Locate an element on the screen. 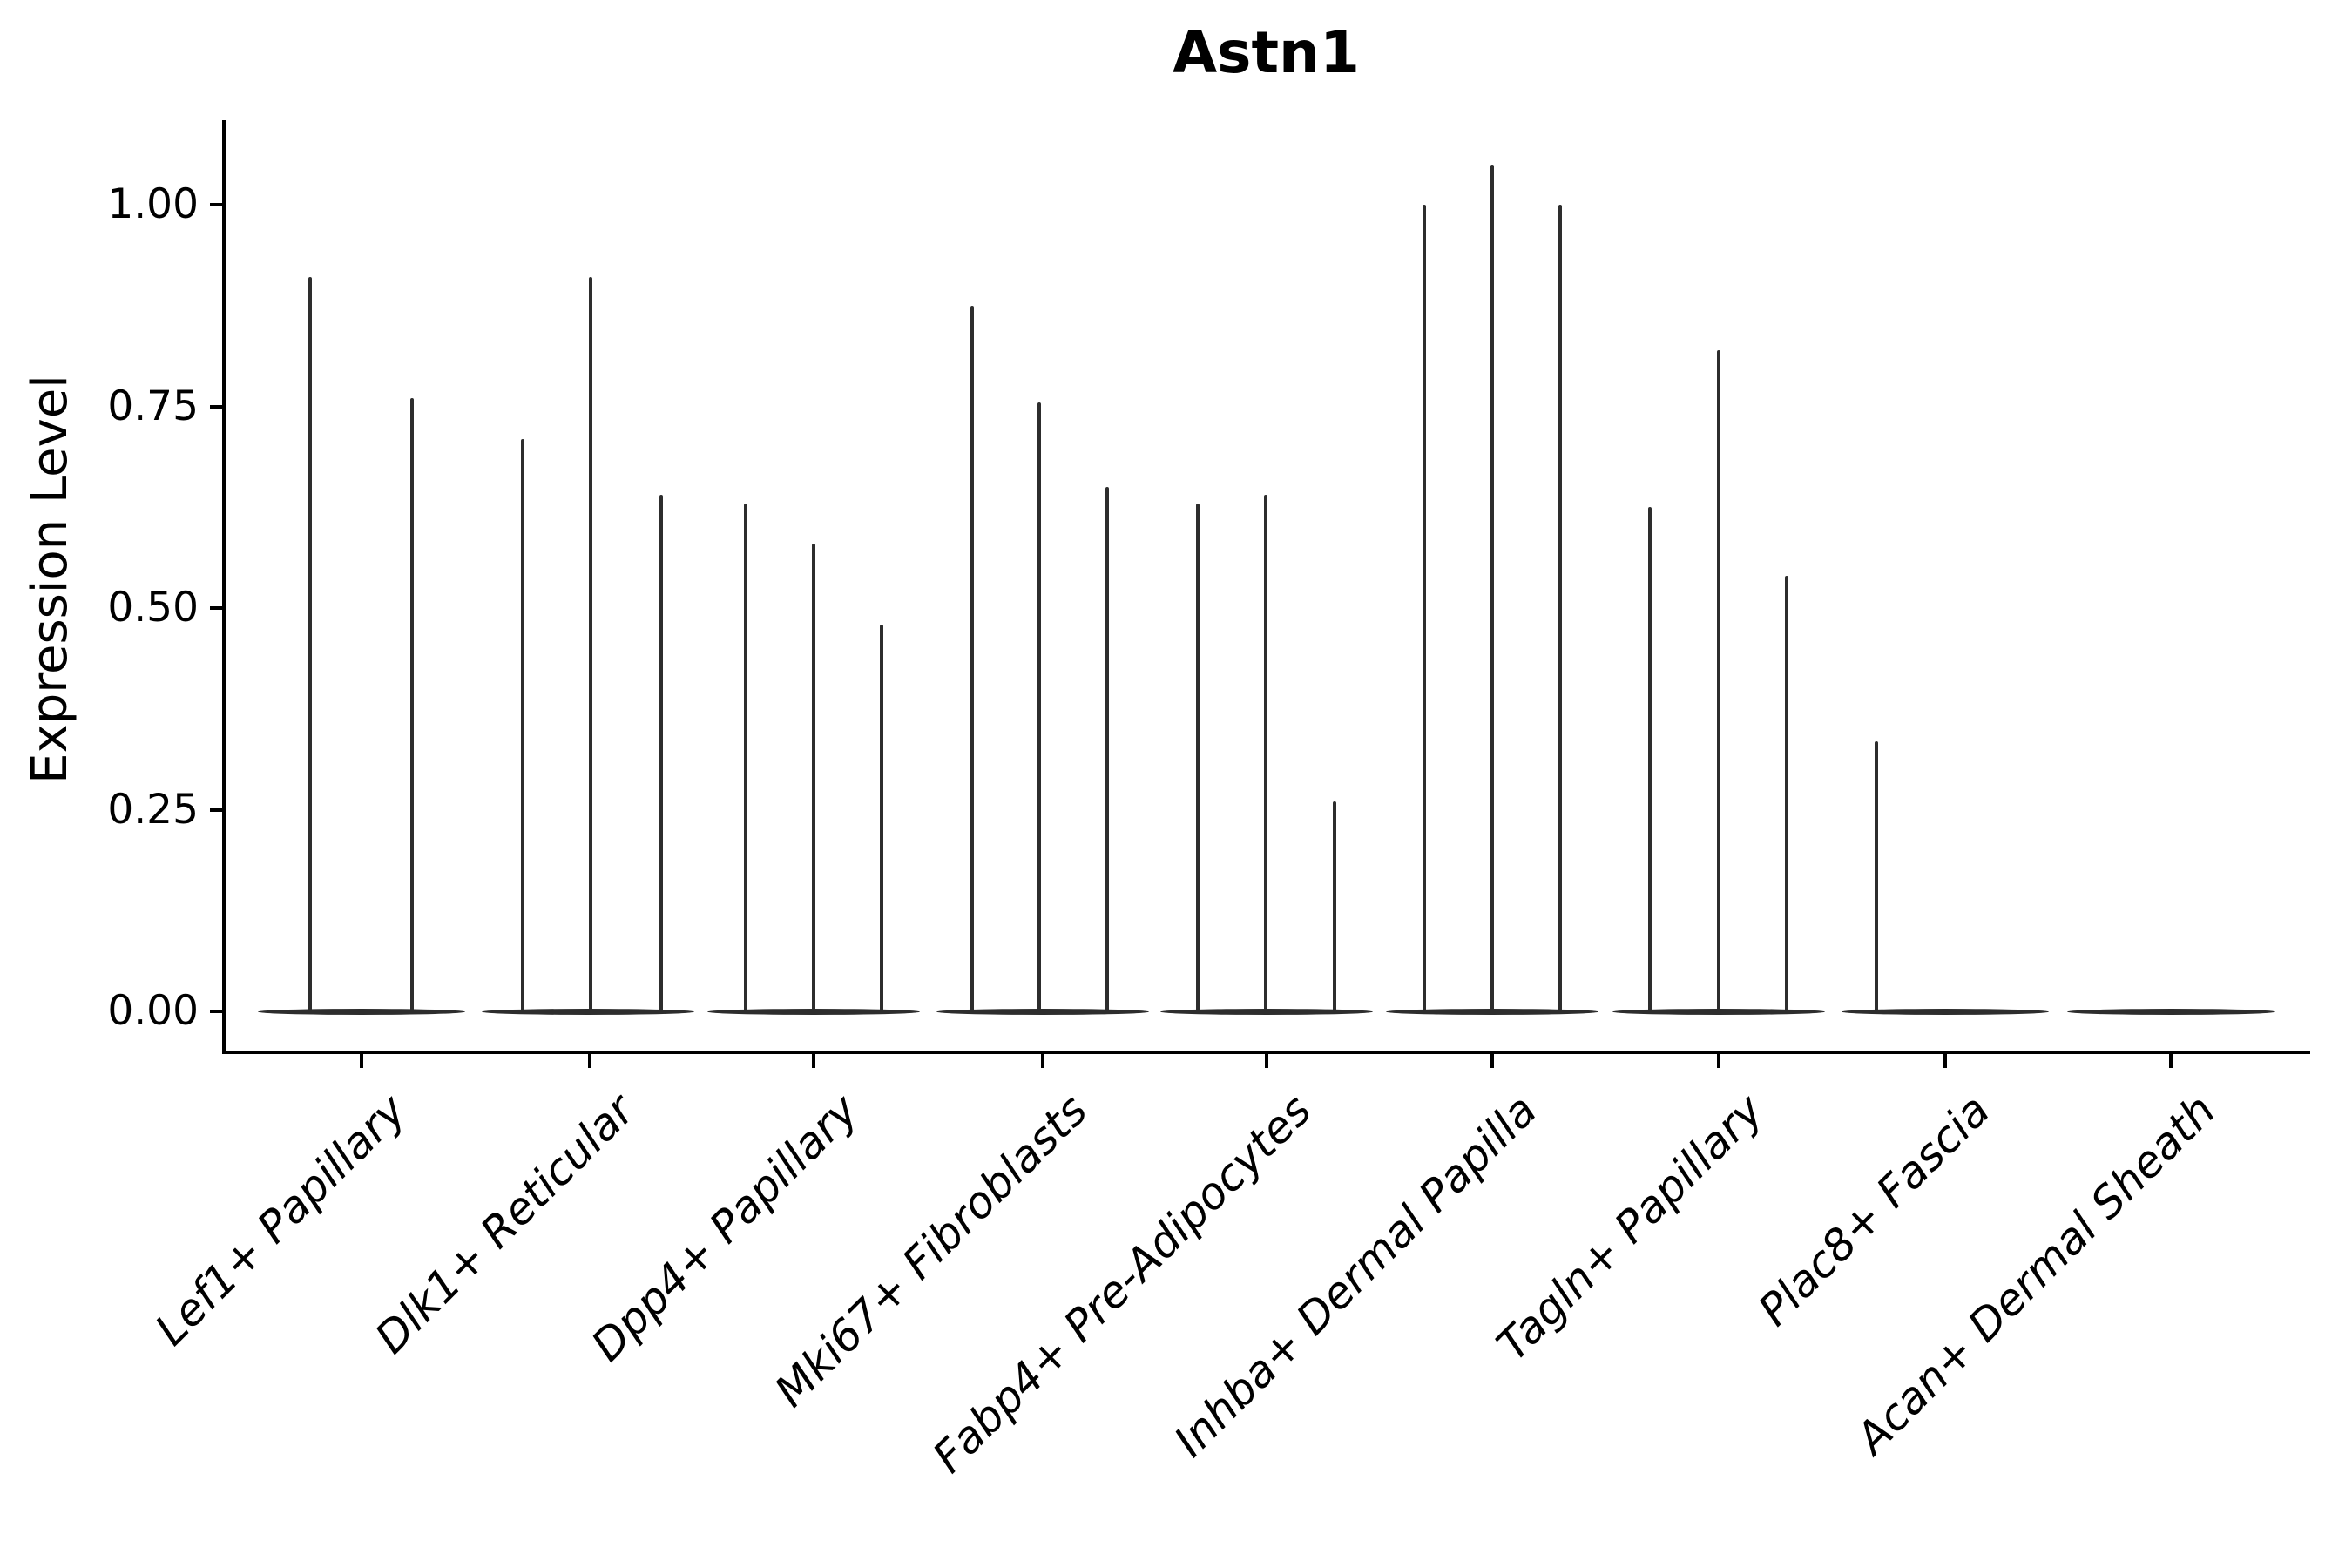 Image resolution: width=2352 pixels, height=1568 pixels. x-tick-label: Dpp4+ Papillary is located at coordinates (724, 1228).